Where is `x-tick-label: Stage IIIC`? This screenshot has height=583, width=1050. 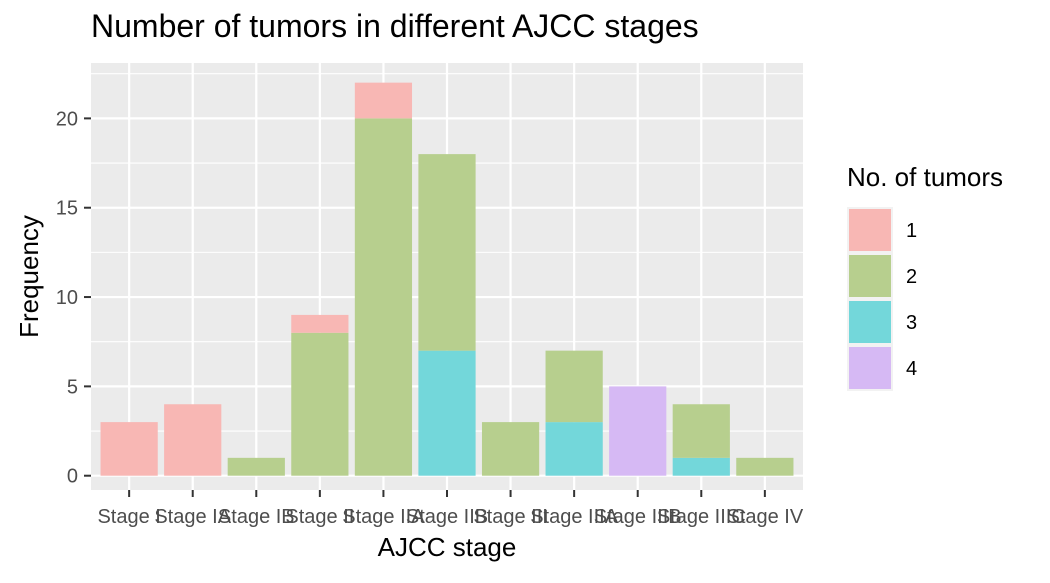 x-tick-label: Stage IIIC is located at coordinates (701, 517).